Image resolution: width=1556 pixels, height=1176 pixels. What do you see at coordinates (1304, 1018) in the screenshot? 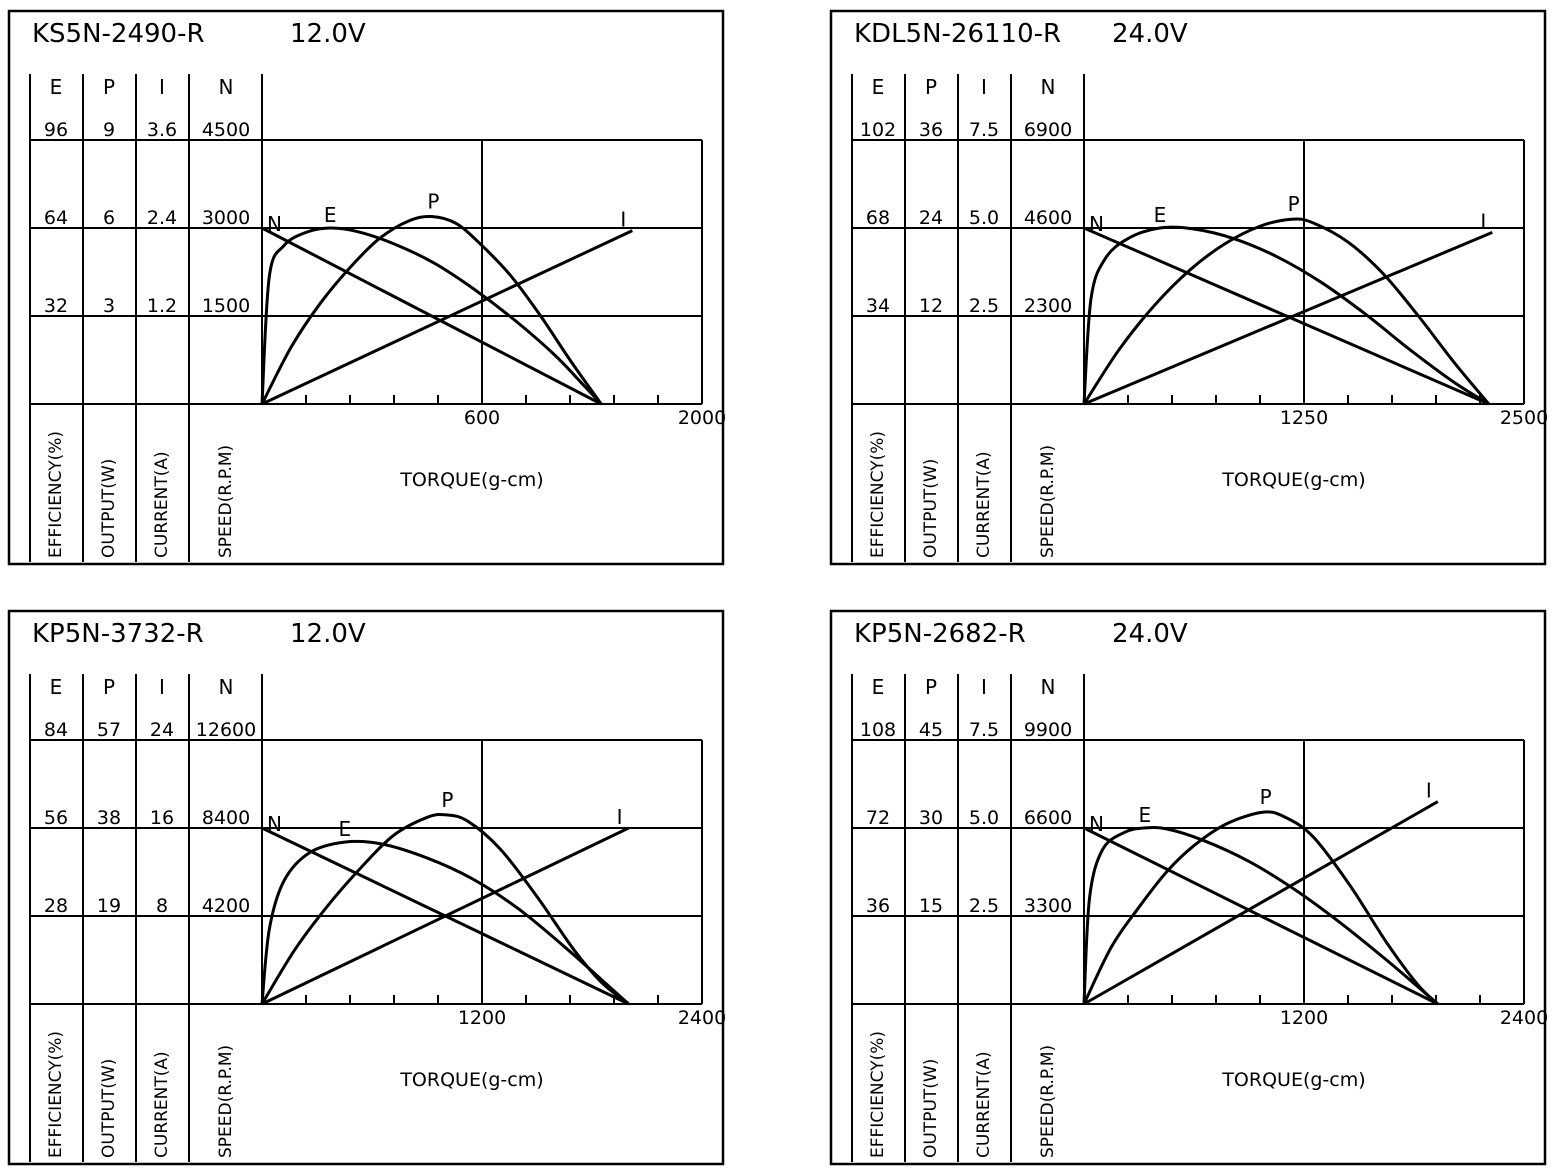
I see `x-tick-label: 1200` at bounding box center [1304, 1018].